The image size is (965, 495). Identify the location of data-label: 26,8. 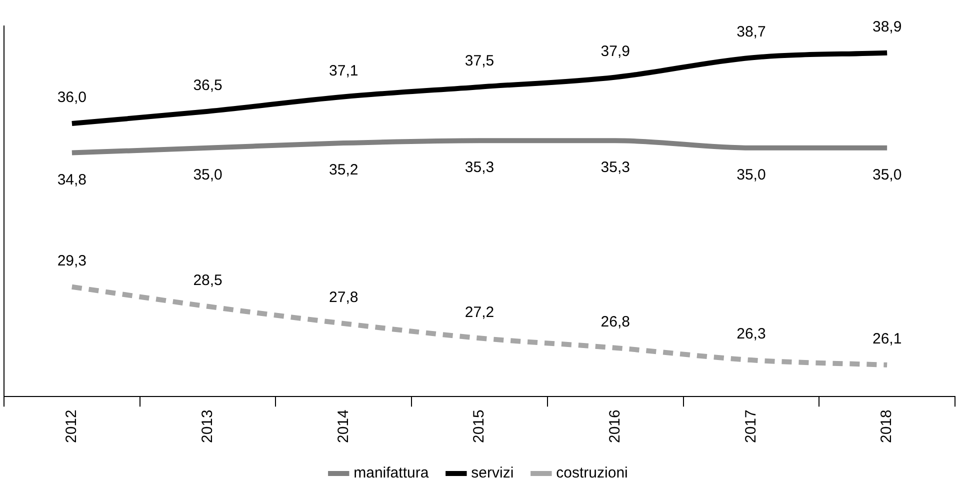
(615, 322).